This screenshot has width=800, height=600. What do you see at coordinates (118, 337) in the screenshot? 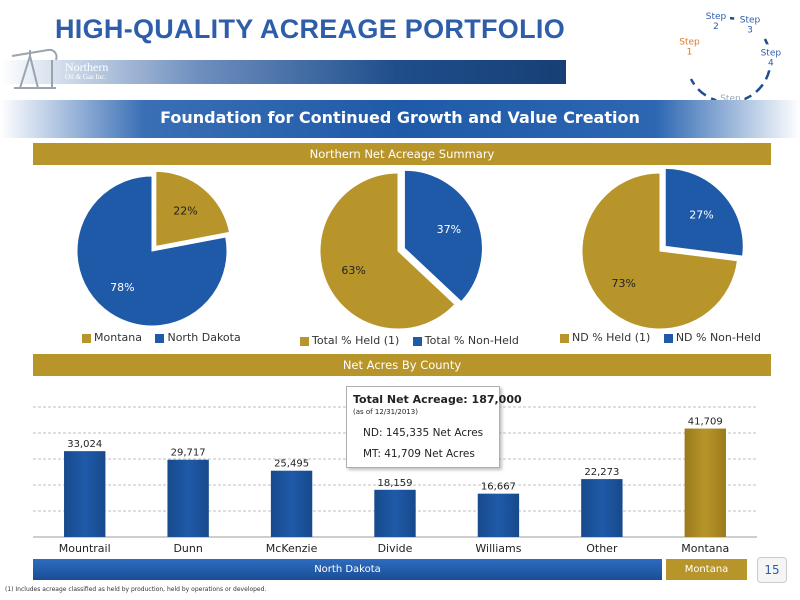
I see `legend-label: Montana` at bounding box center [118, 337].